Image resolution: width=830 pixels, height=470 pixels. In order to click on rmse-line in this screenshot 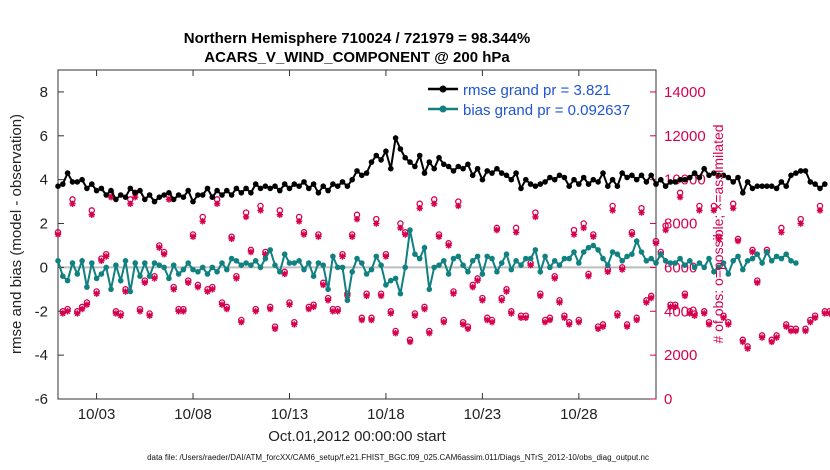, I will do `click(441, 169)`.